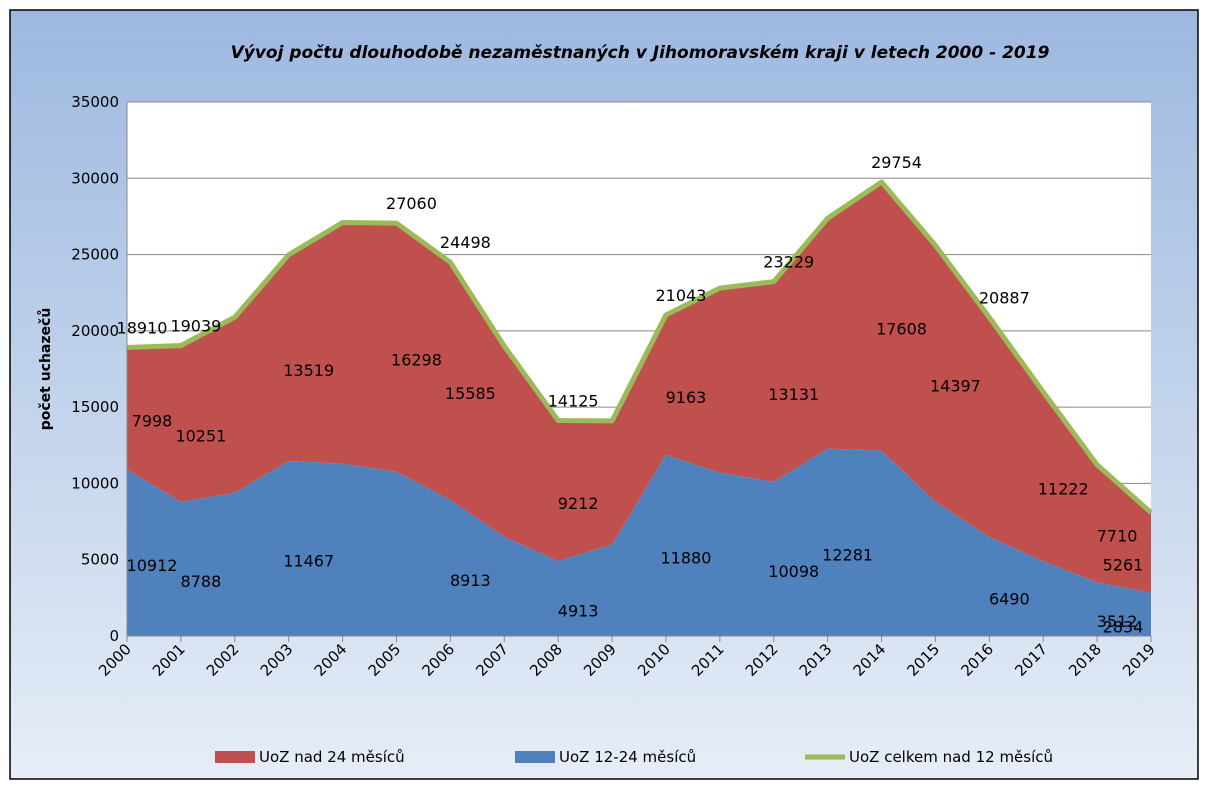 This screenshot has height=789, width=1208. Describe the element at coordinates (793, 394) in the screenshot. I see `data-label: 13131` at that location.